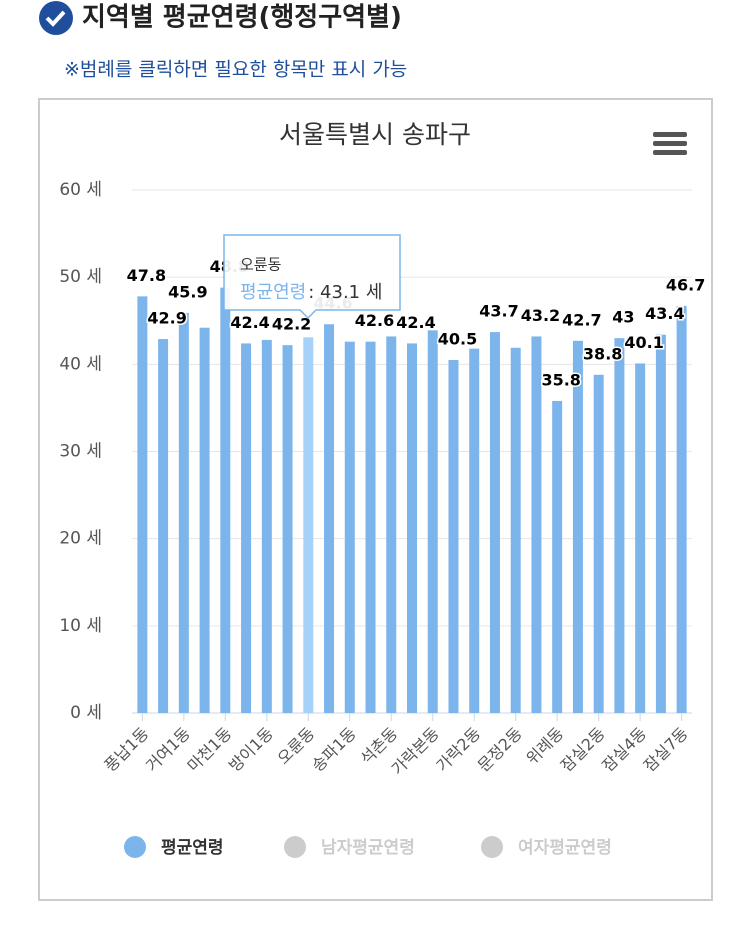  Describe the element at coordinates (374, 320) in the screenshot. I see `data-label: 42.6` at that location.